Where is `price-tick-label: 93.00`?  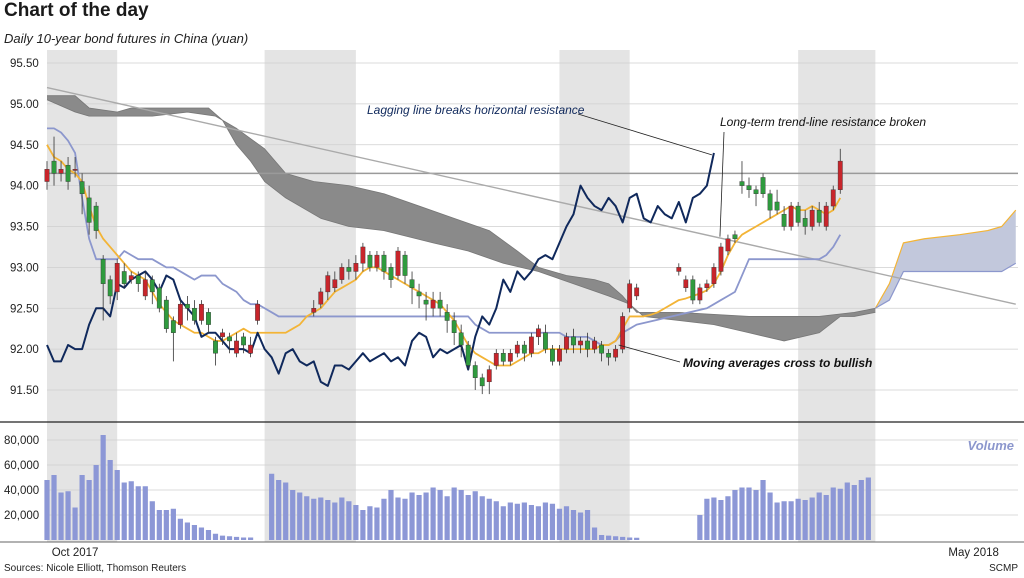
price-tick-label: 93.00 is located at coordinates (24, 268).